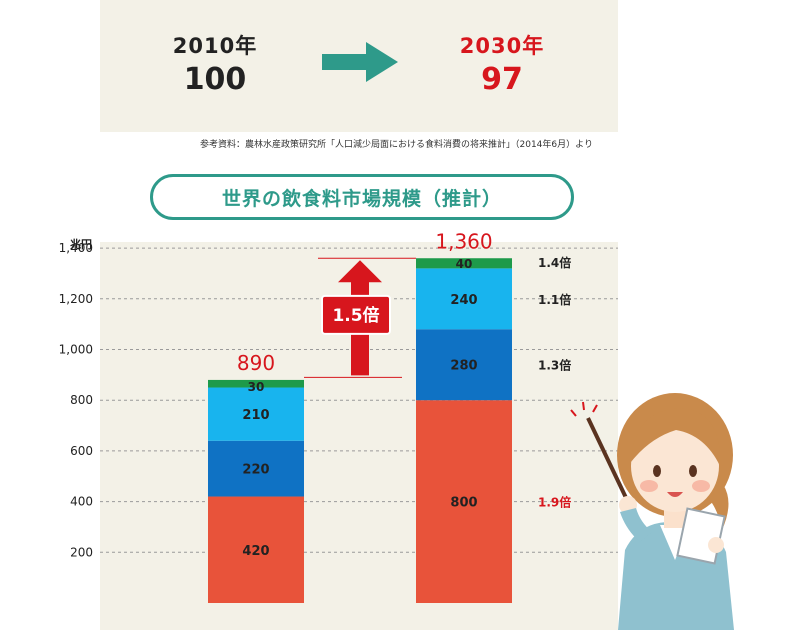  I want to click on to-value: 97, so click(502, 79).